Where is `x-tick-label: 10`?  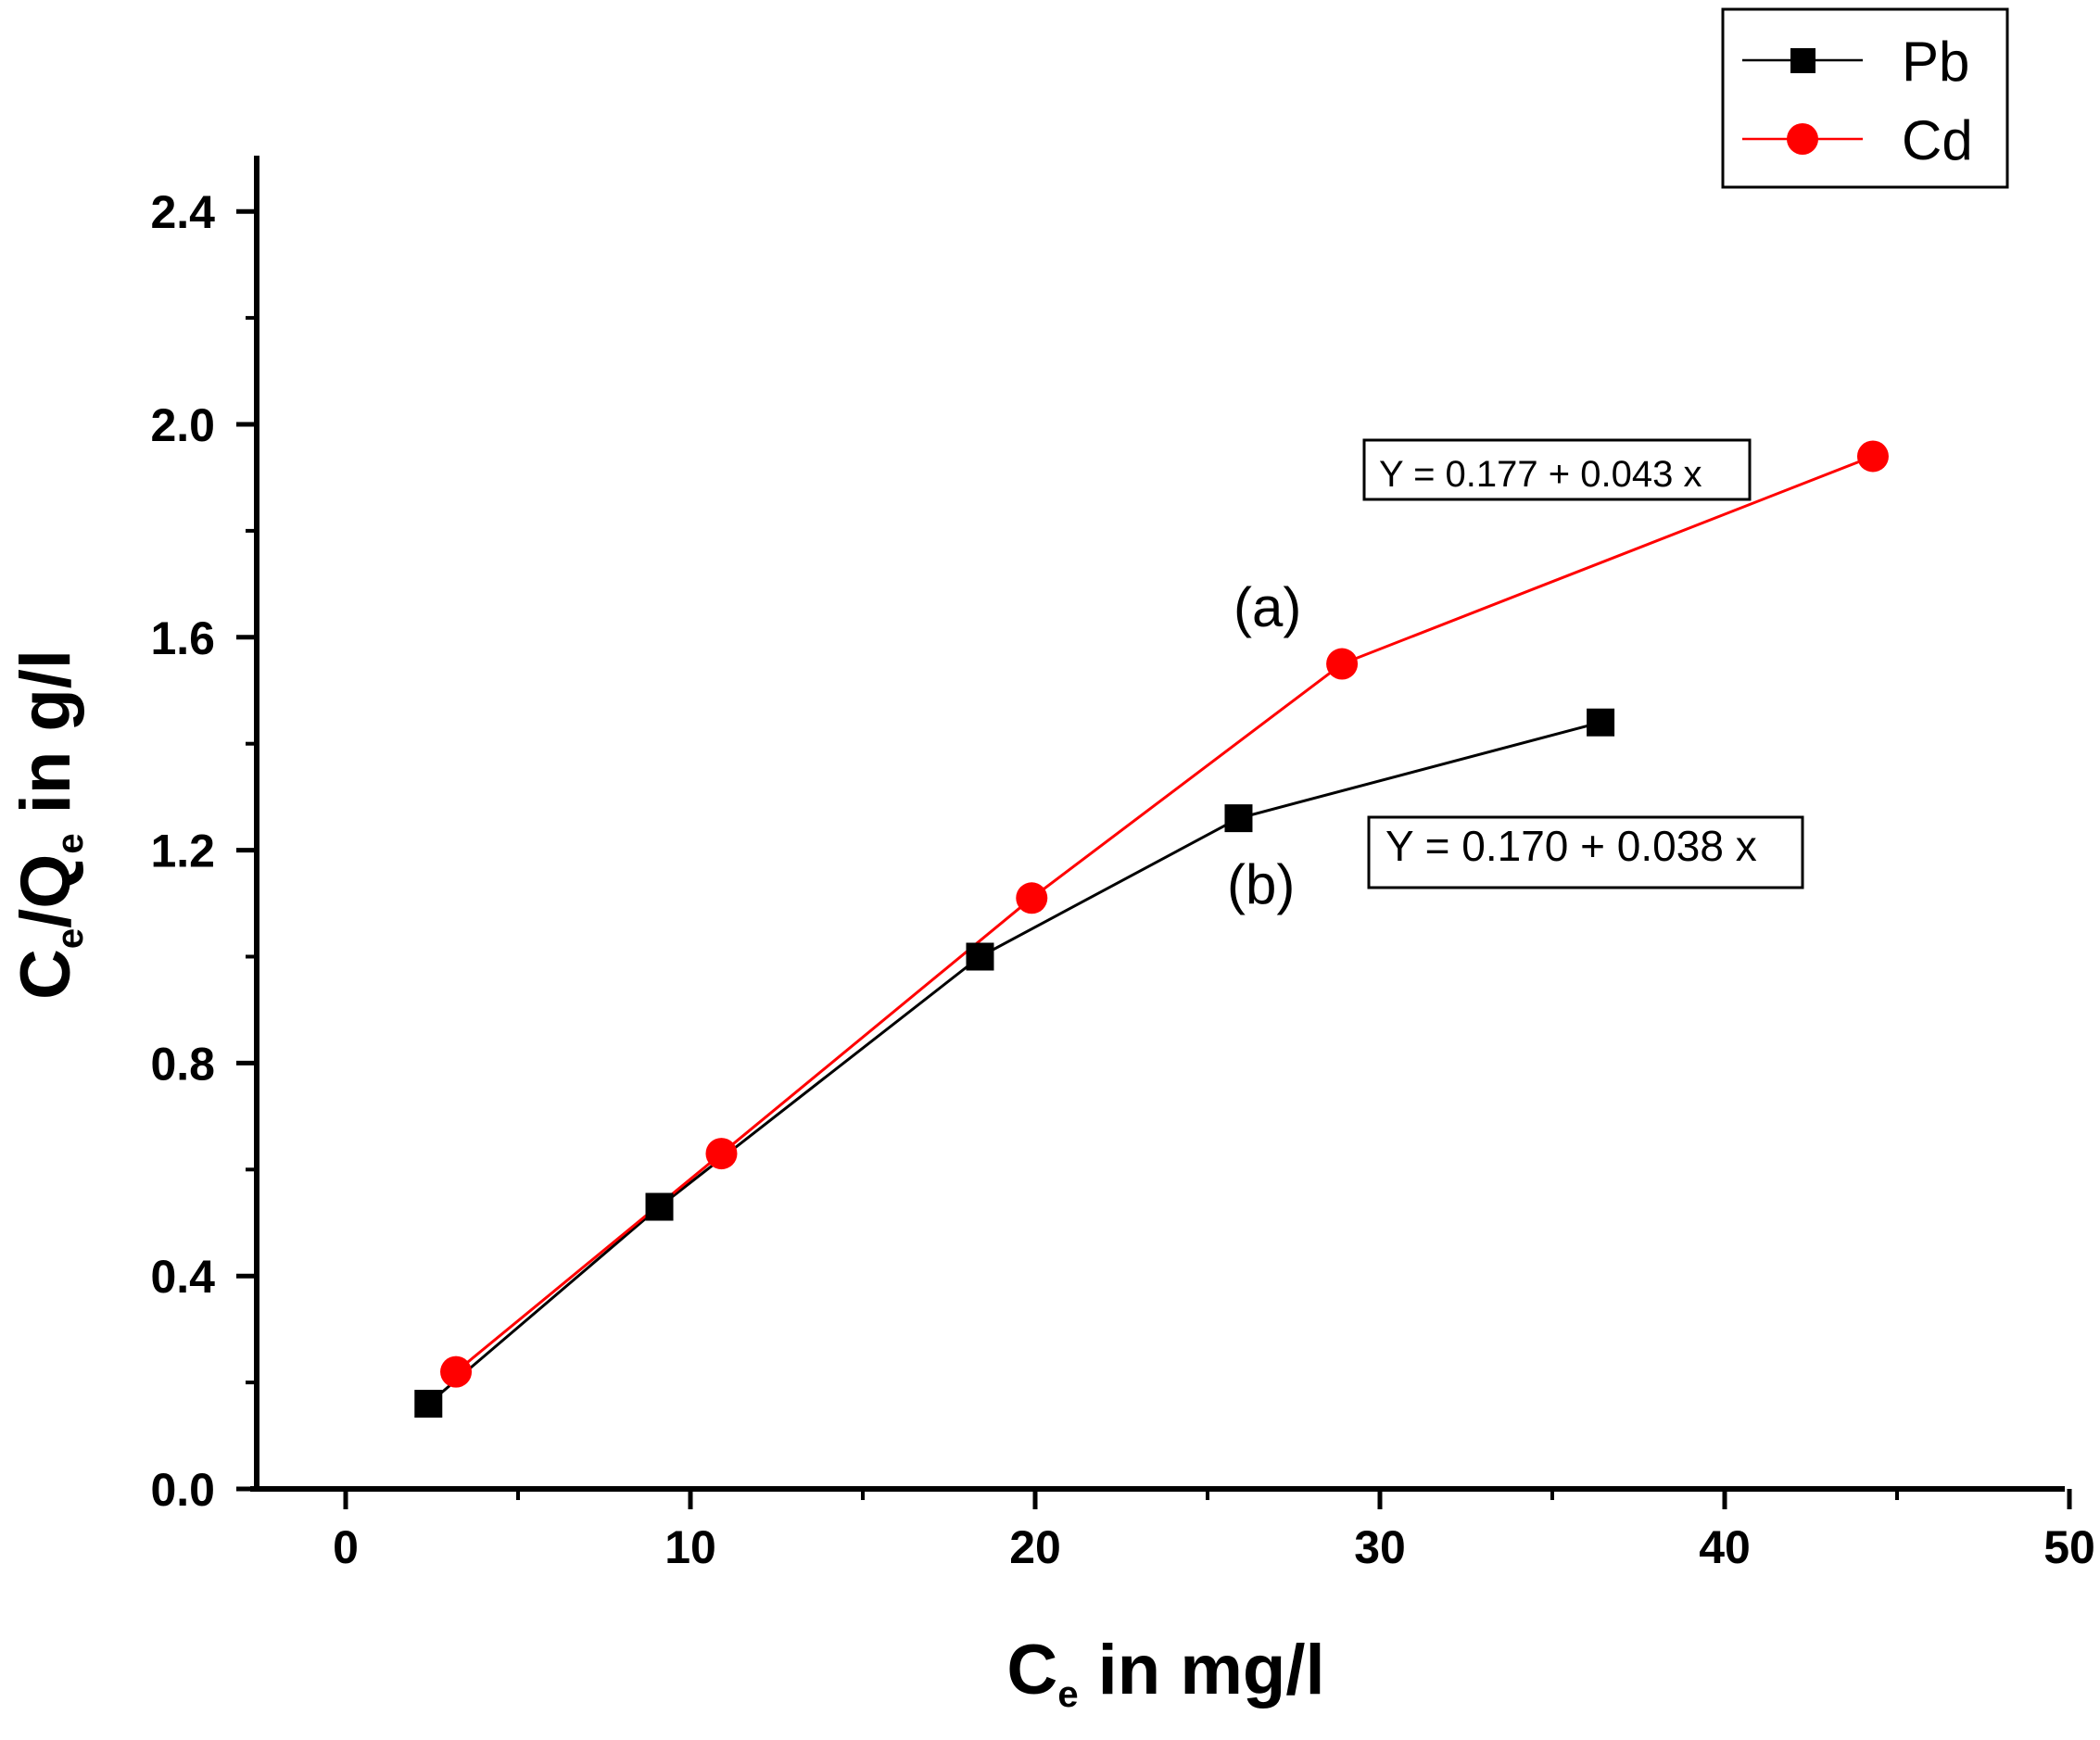 x-tick-label: 10 is located at coordinates (690, 1547).